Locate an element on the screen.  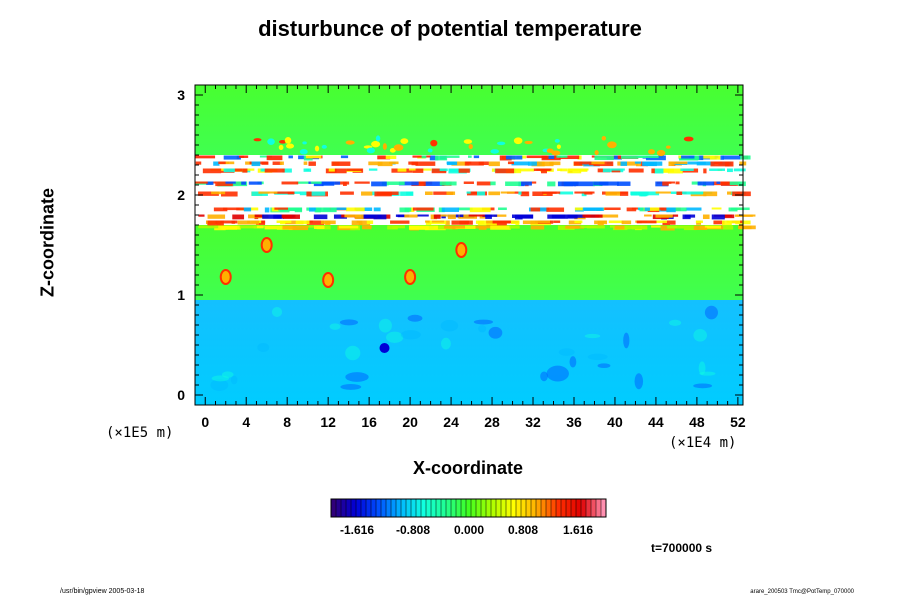
y-tick-label: 0 is located at coordinates (181, 395).